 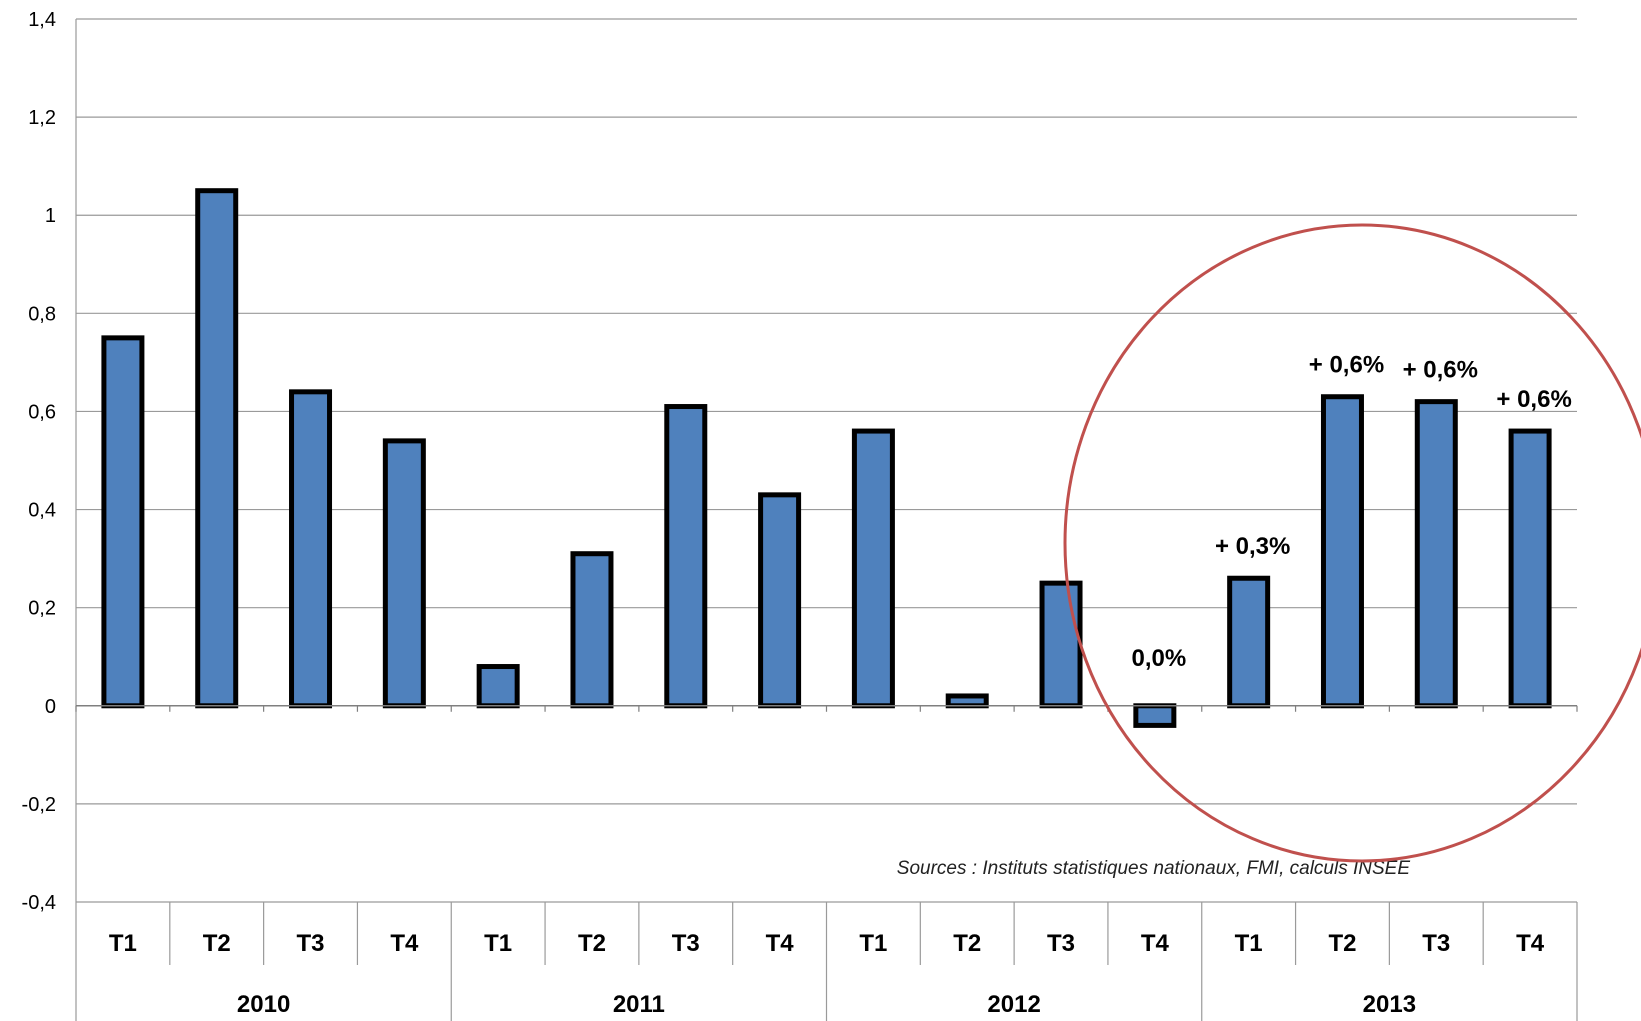 I want to click on y-tick-label: 1, so click(x=50, y=216).